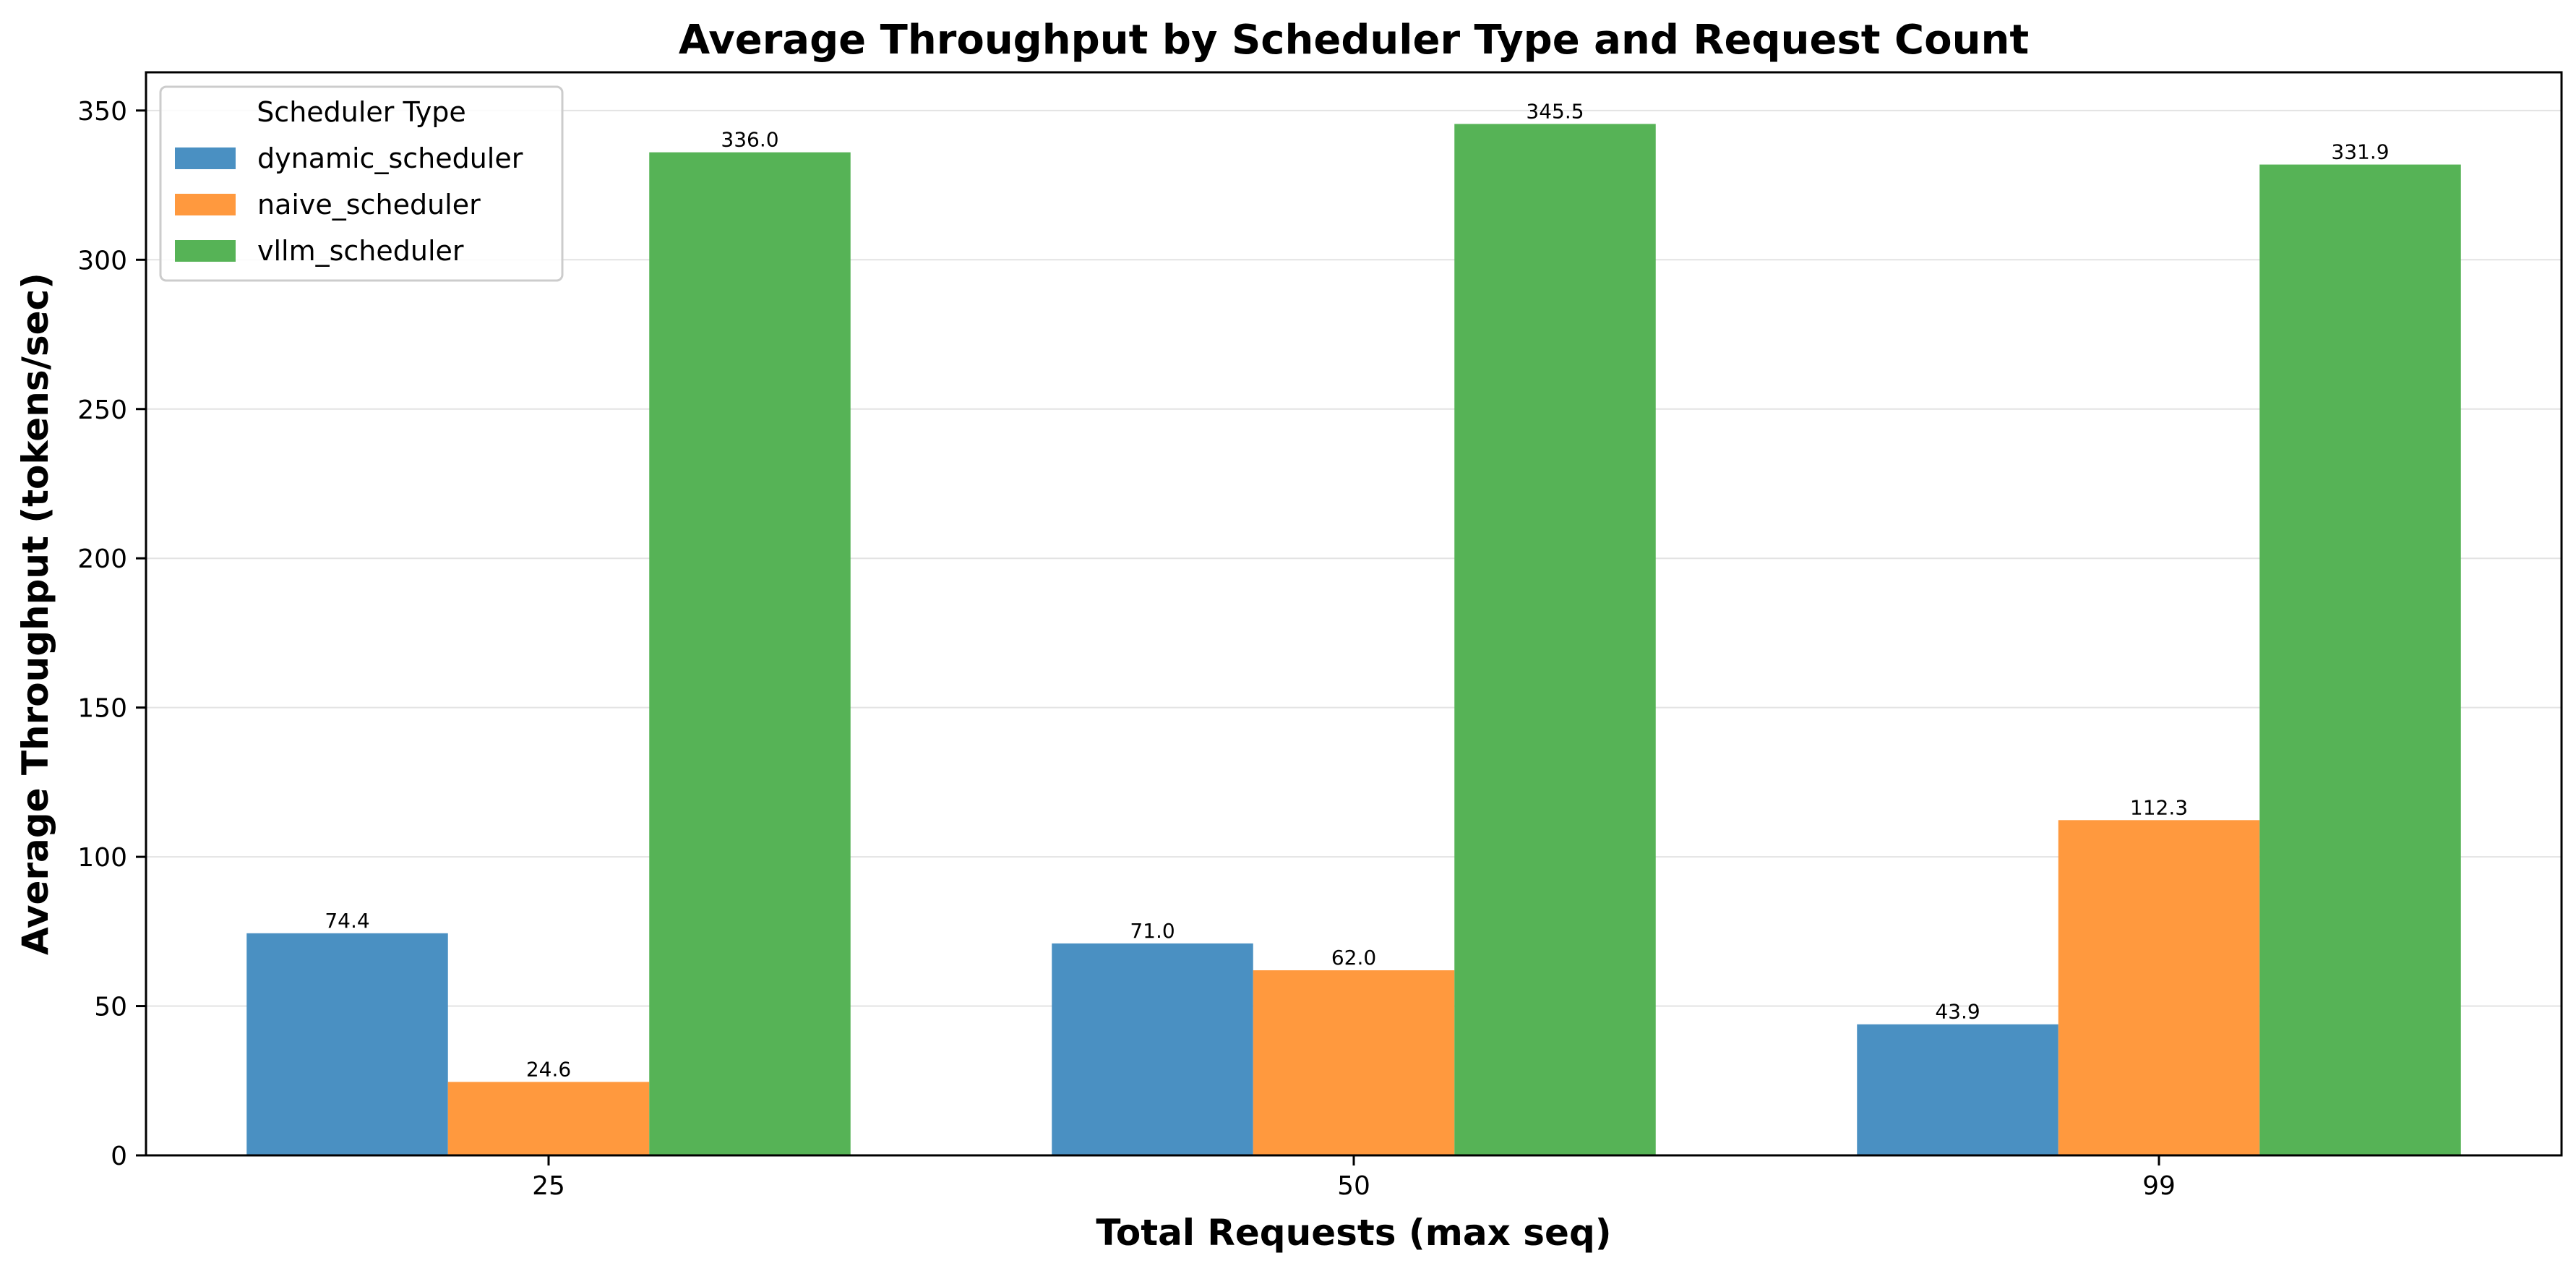 This screenshot has width=2576, height=1279. What do you see at coordinates (102, 858) in the screenshot?
I see `y-tick-label: 100` at bounding box center [102, 858].